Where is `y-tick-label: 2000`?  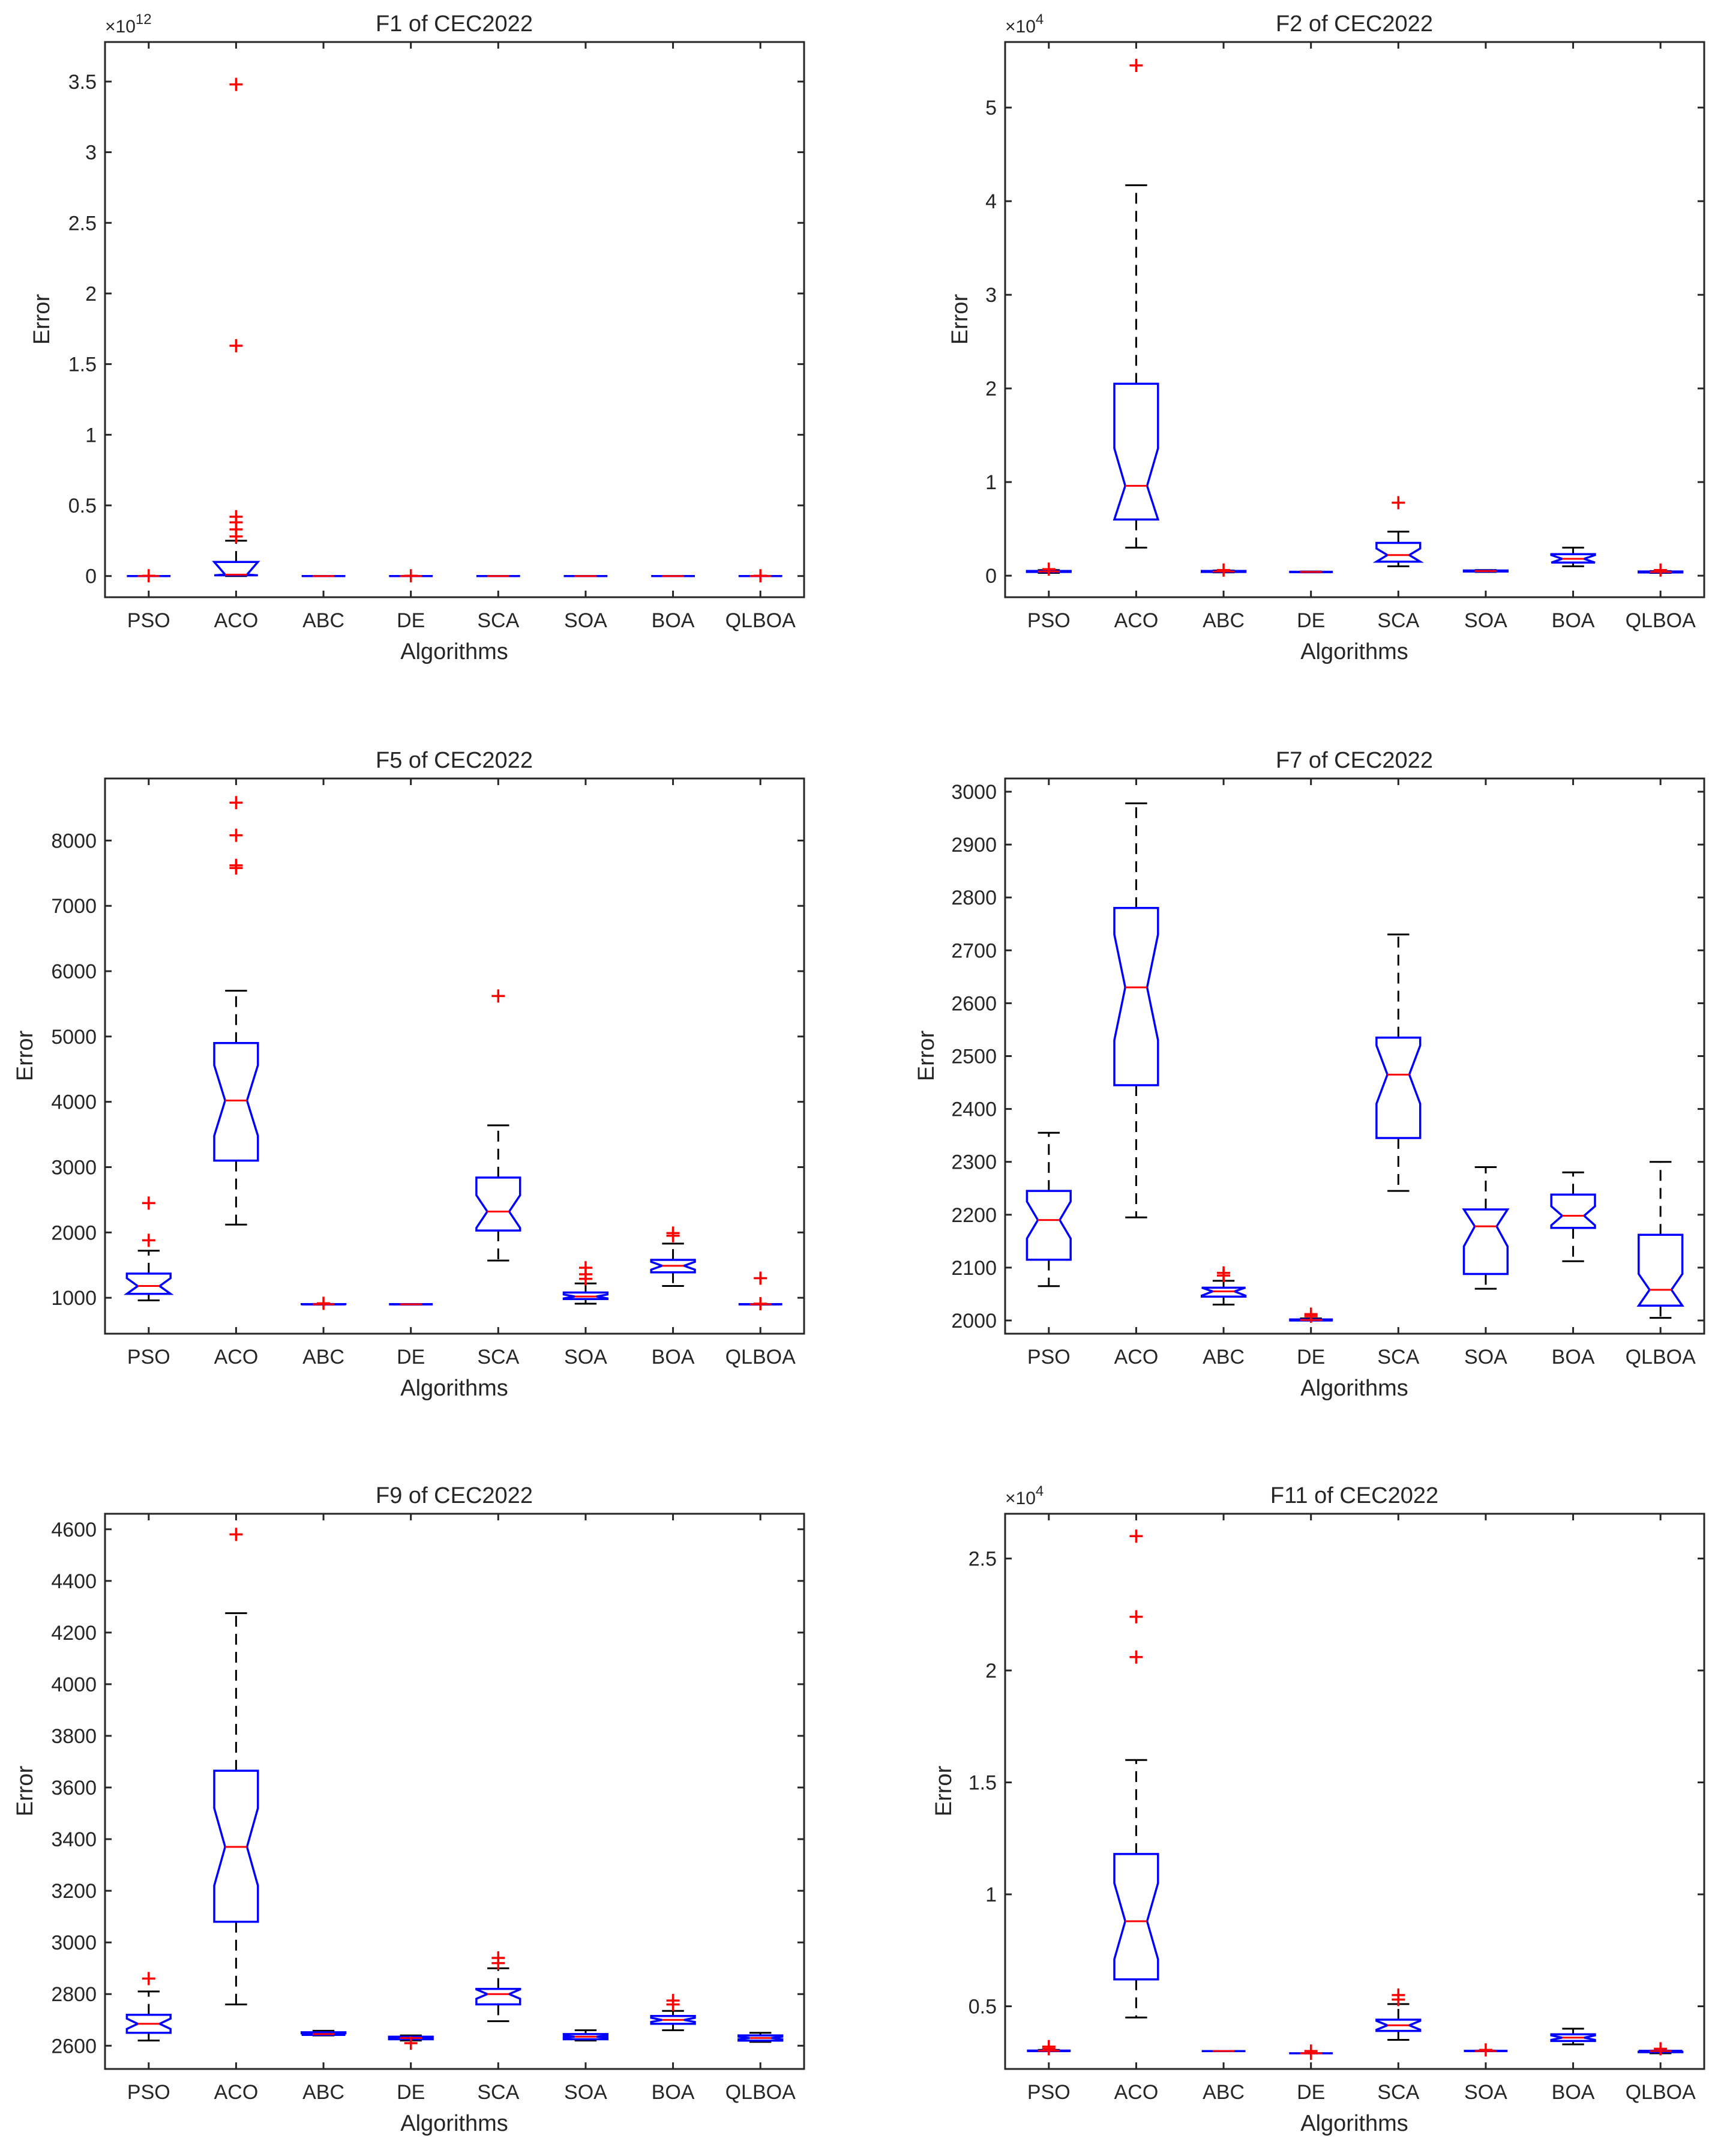 y-tick-label: 2000 is located at coordinates (974, 1321).